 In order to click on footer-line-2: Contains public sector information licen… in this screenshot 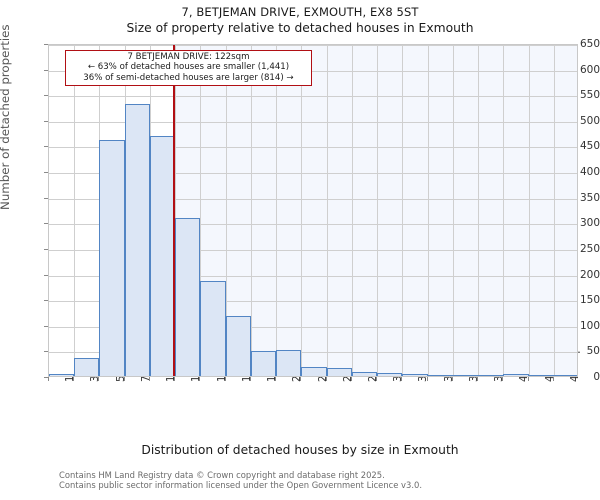, I will do `click(240, 485)`.